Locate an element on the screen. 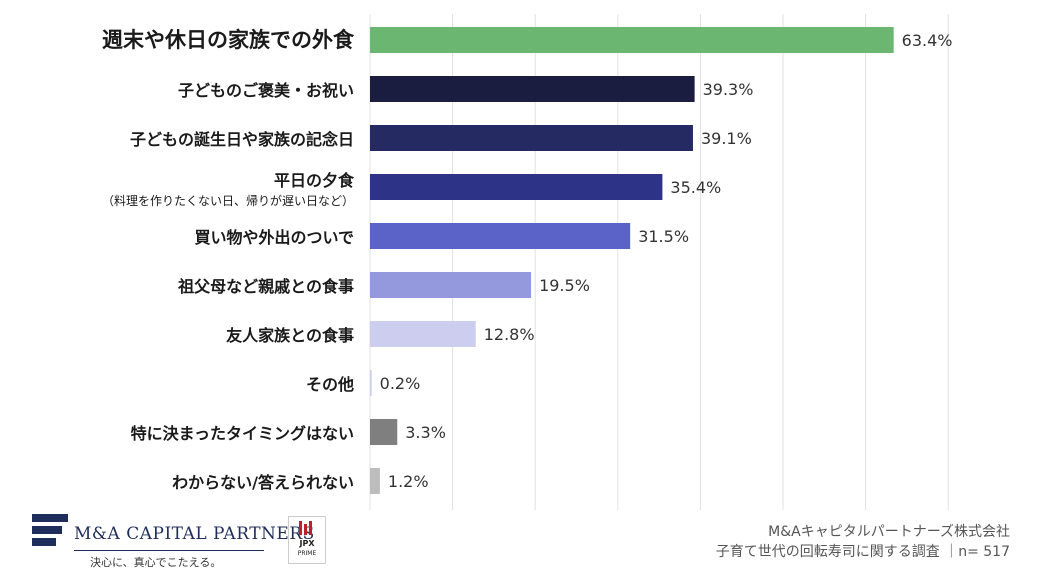 This screenshot has width=1040, height=581. category-label: 買い物や外出のついで is located at coordinates (274, 237).